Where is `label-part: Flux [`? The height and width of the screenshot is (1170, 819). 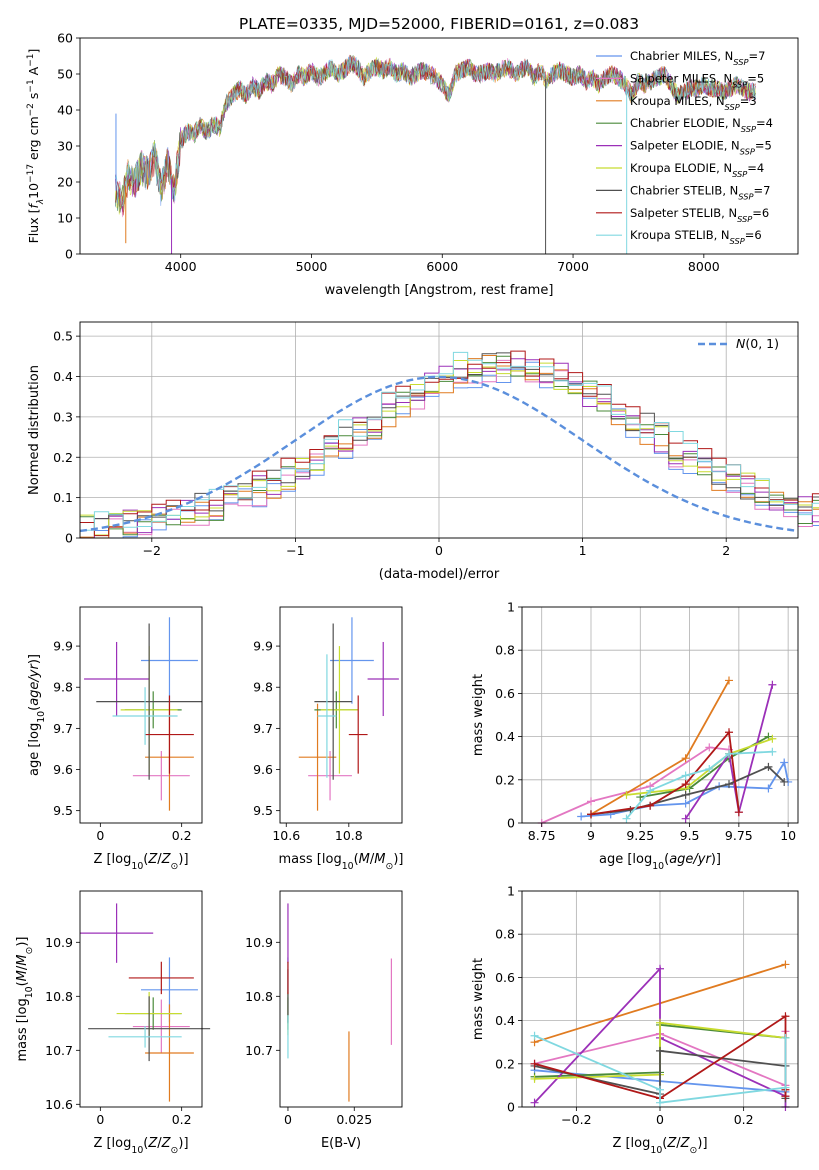 label-part: Flux [ is located at coordinates (33, 226).